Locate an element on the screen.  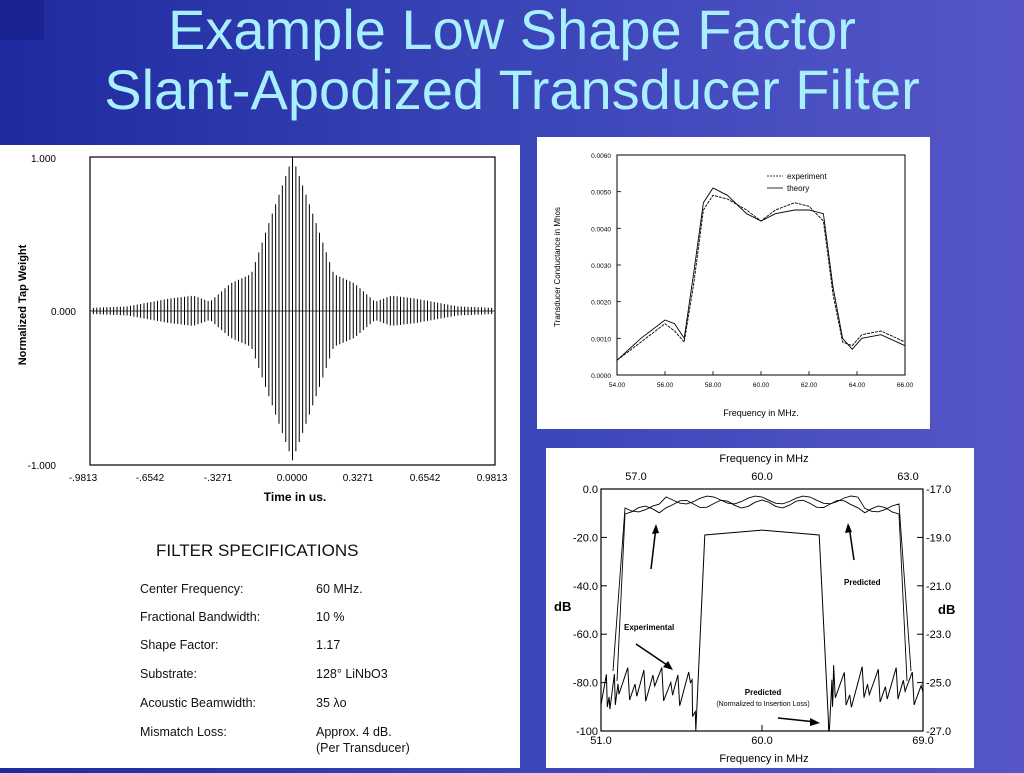
tap-xtick: 0.0000 is located at coordinates (292, 478).